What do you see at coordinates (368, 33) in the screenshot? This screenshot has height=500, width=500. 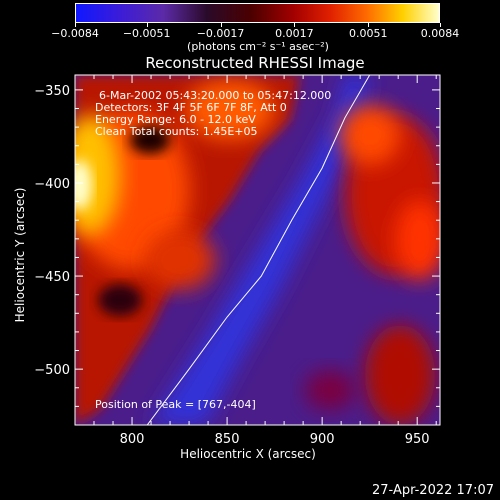 I see `colorbar-label: 0.0051` at bounding box center [368, 33].